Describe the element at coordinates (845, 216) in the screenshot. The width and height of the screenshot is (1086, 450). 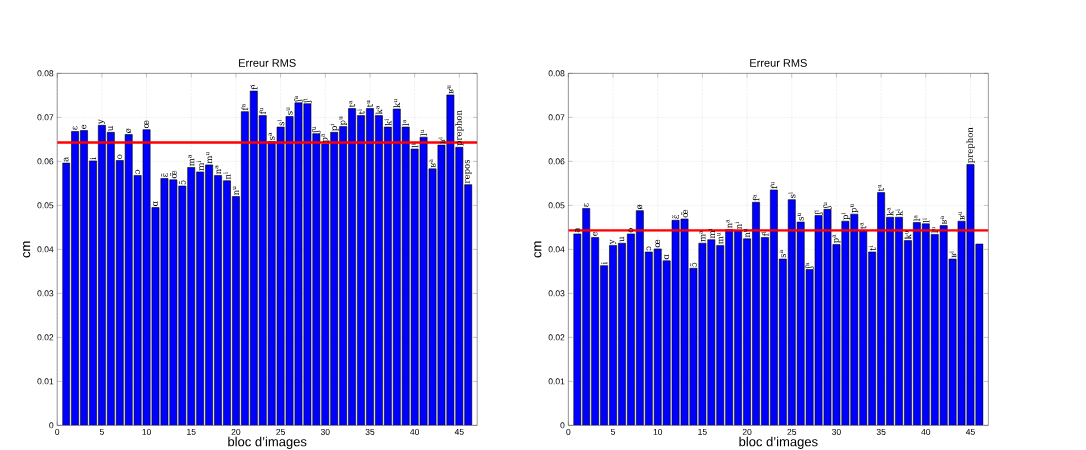
I see `annotation: p$^{i}$` at that location.